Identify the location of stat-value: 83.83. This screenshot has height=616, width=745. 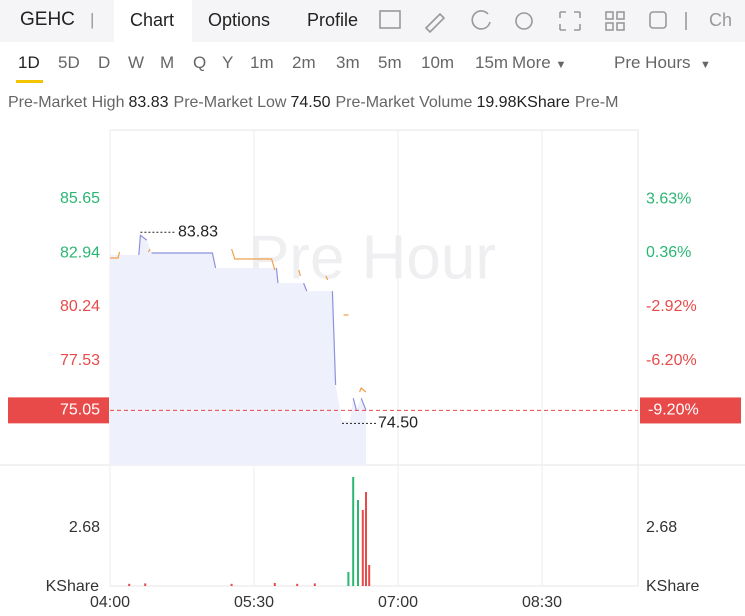
(148, 102).